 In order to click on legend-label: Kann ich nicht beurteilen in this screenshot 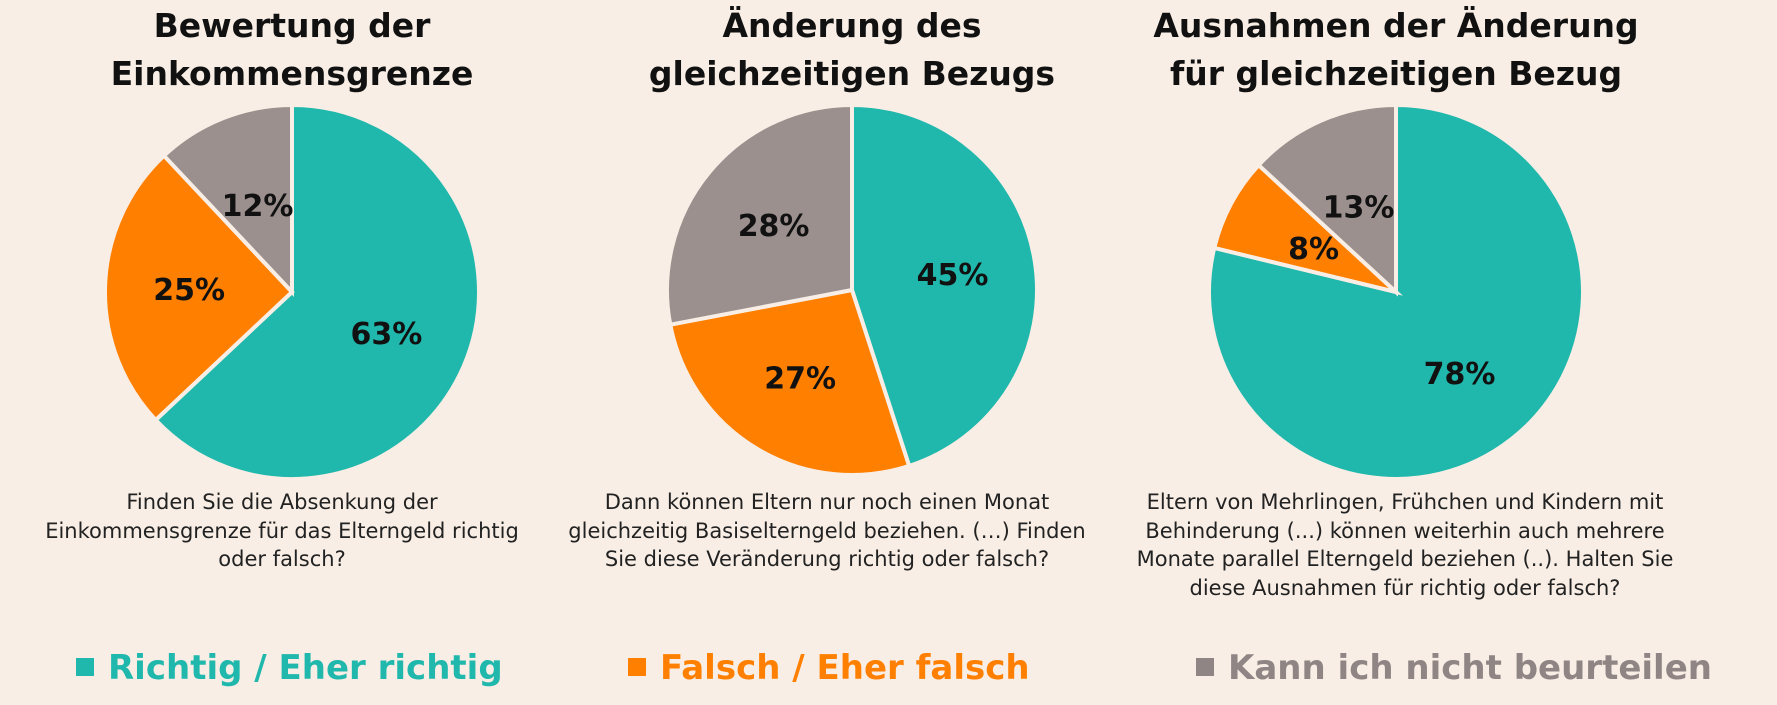, I will do `click(1470, 668)`.